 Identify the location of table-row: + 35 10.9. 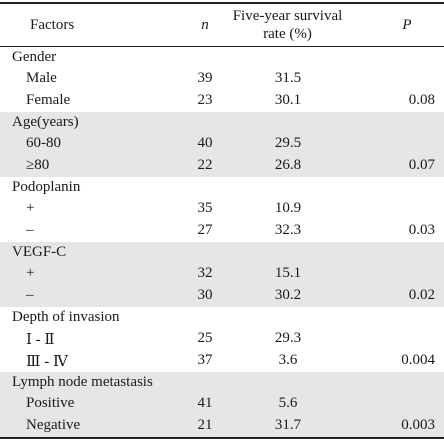
(222, 208).